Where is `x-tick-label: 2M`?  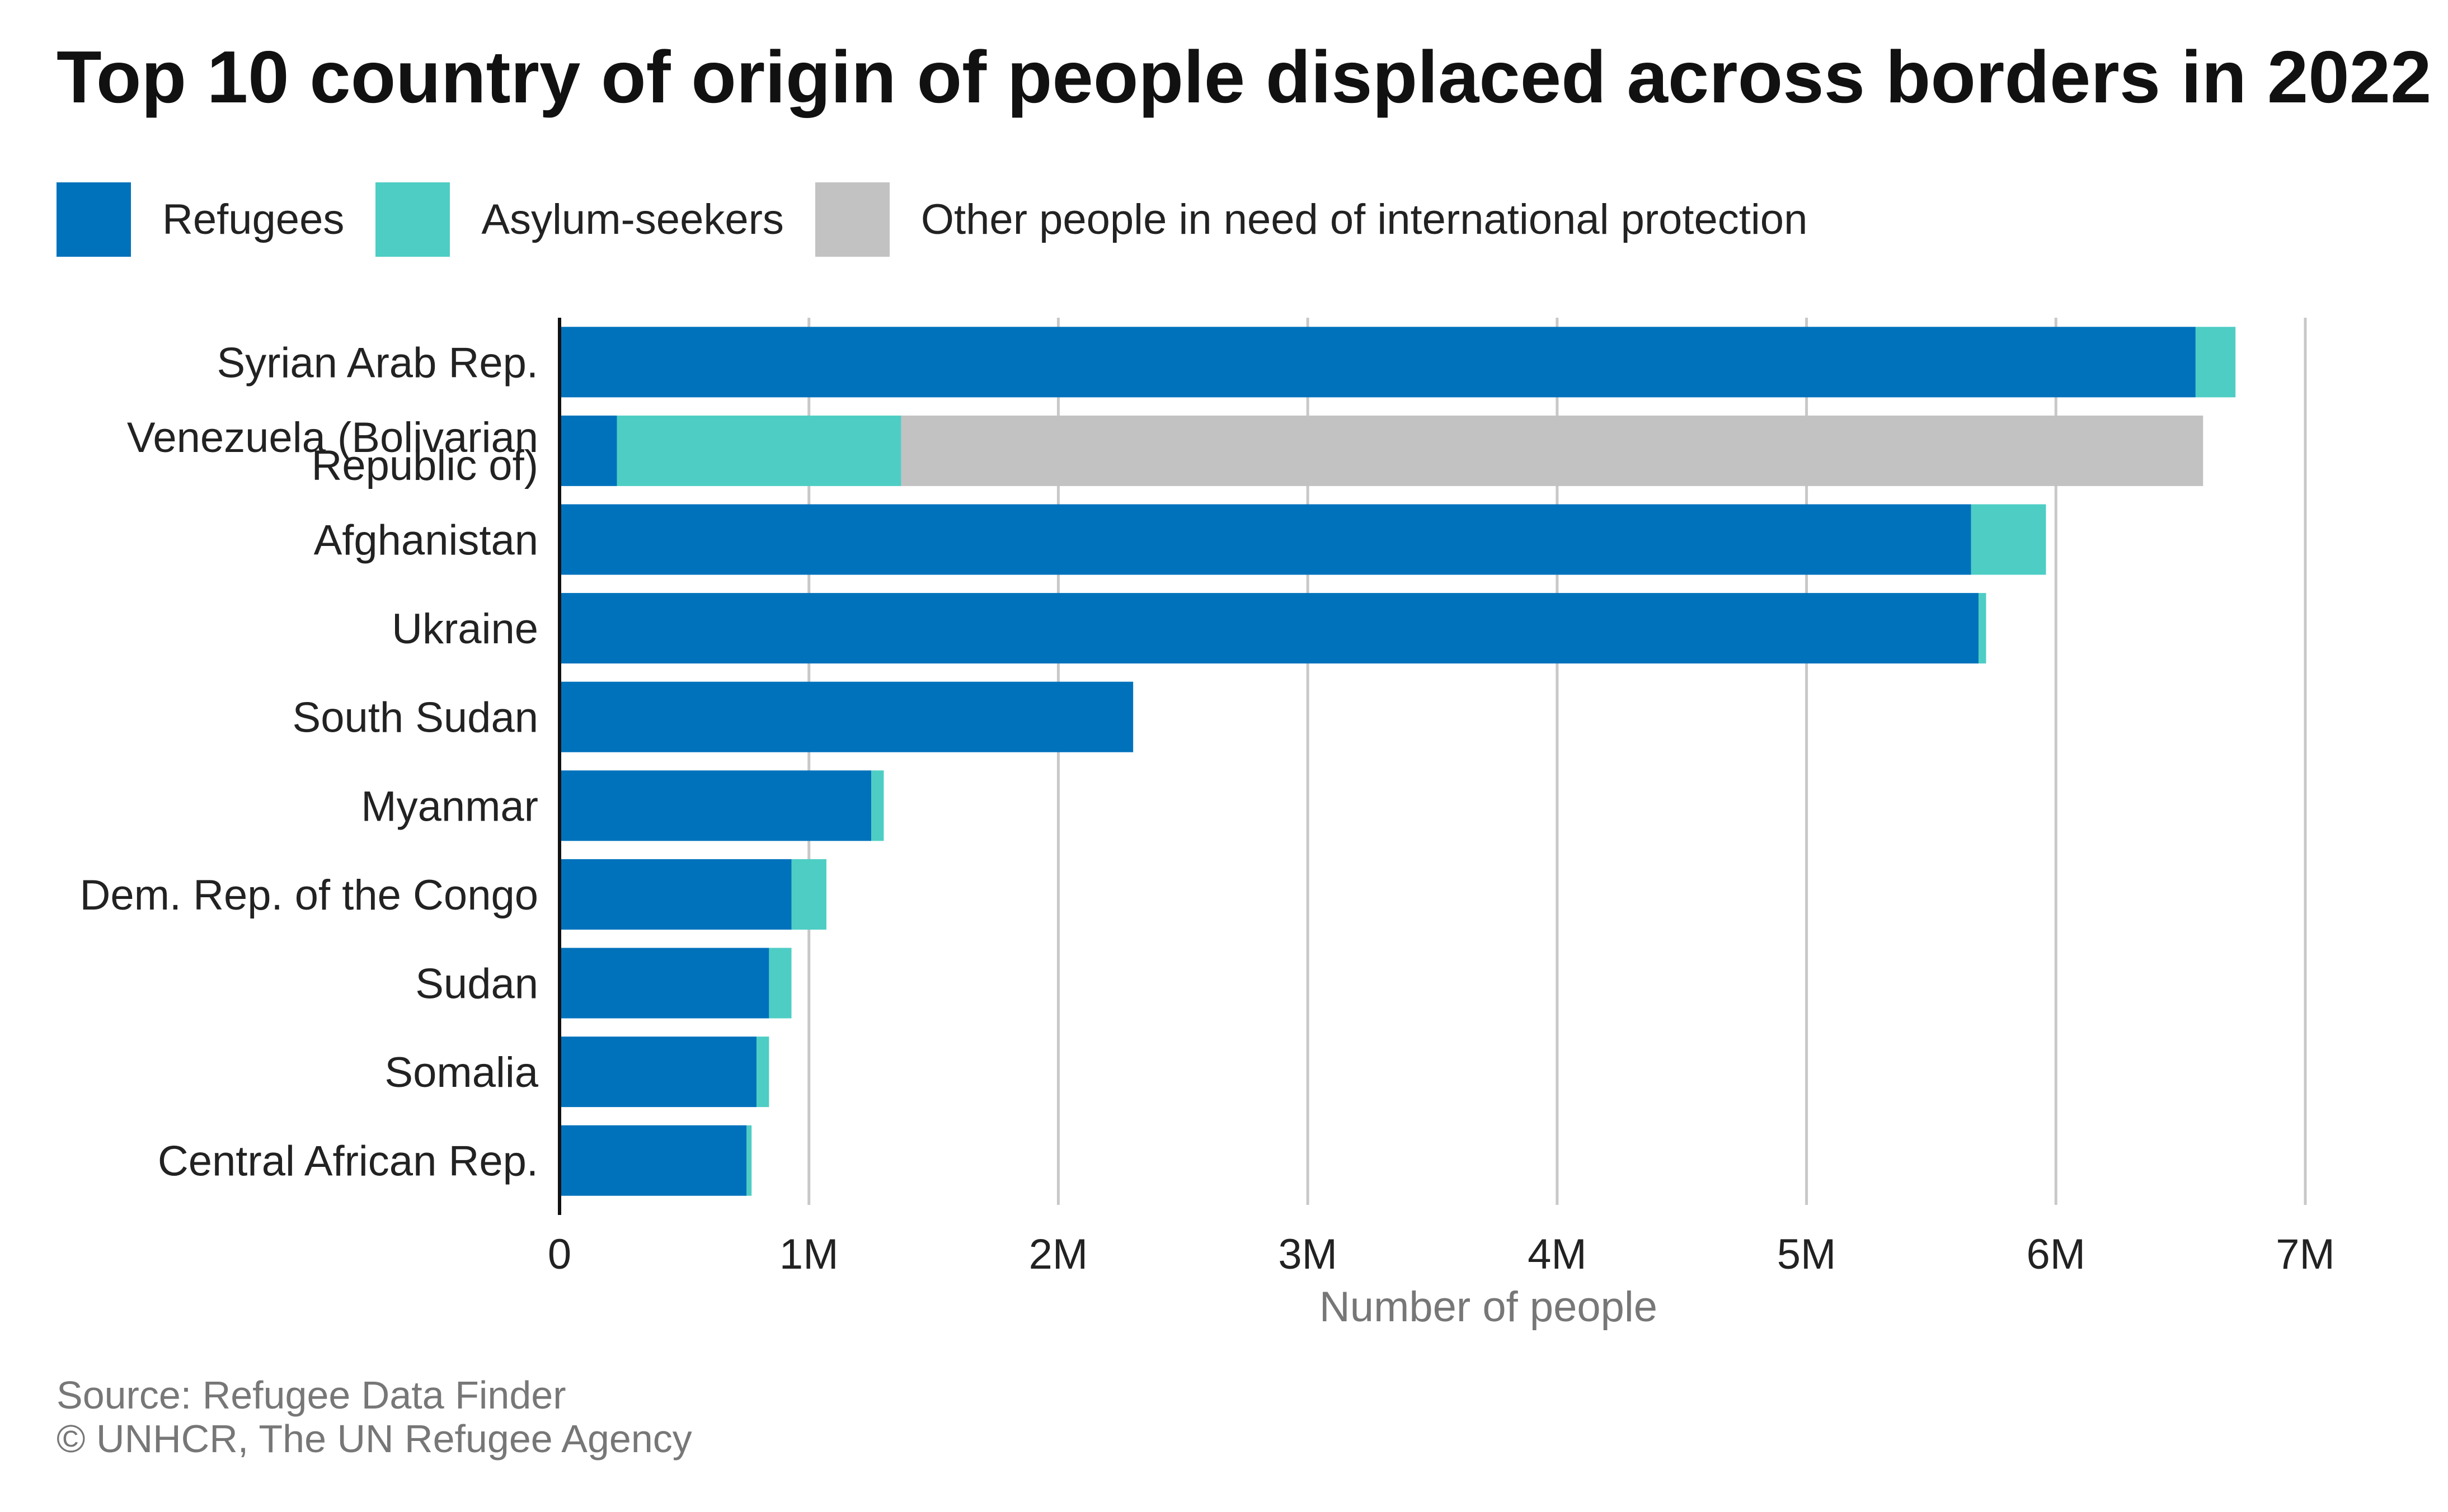 x-tick-label: 2M is located at coordinates (1058, 1255).